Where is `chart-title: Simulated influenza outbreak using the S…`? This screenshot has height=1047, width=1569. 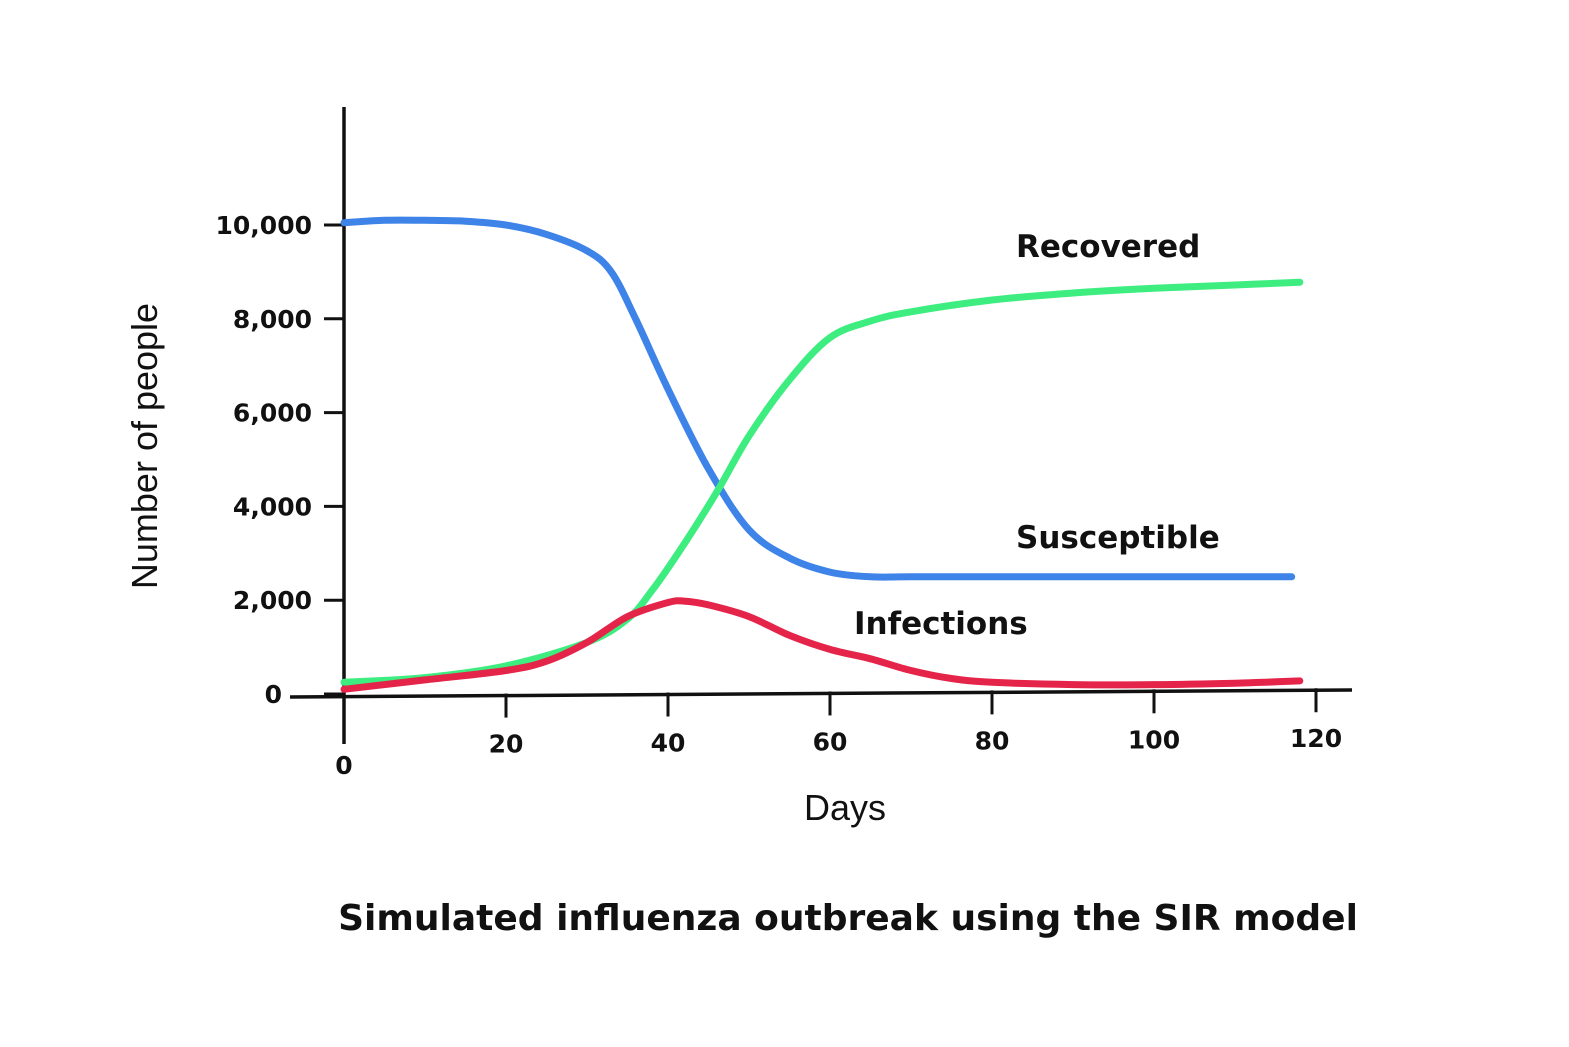 chart-title: Simulated influenza outbreak using the S… is located at coordinates (848, 918).